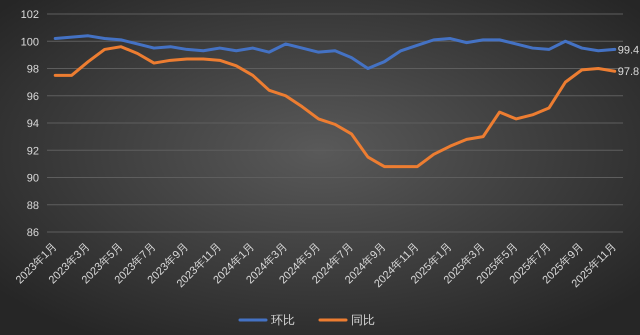 The image size is (640, 335). Describe the element at coordinates (32, 178) in the screenshot. I see `y-tick-label: 90` at that location.